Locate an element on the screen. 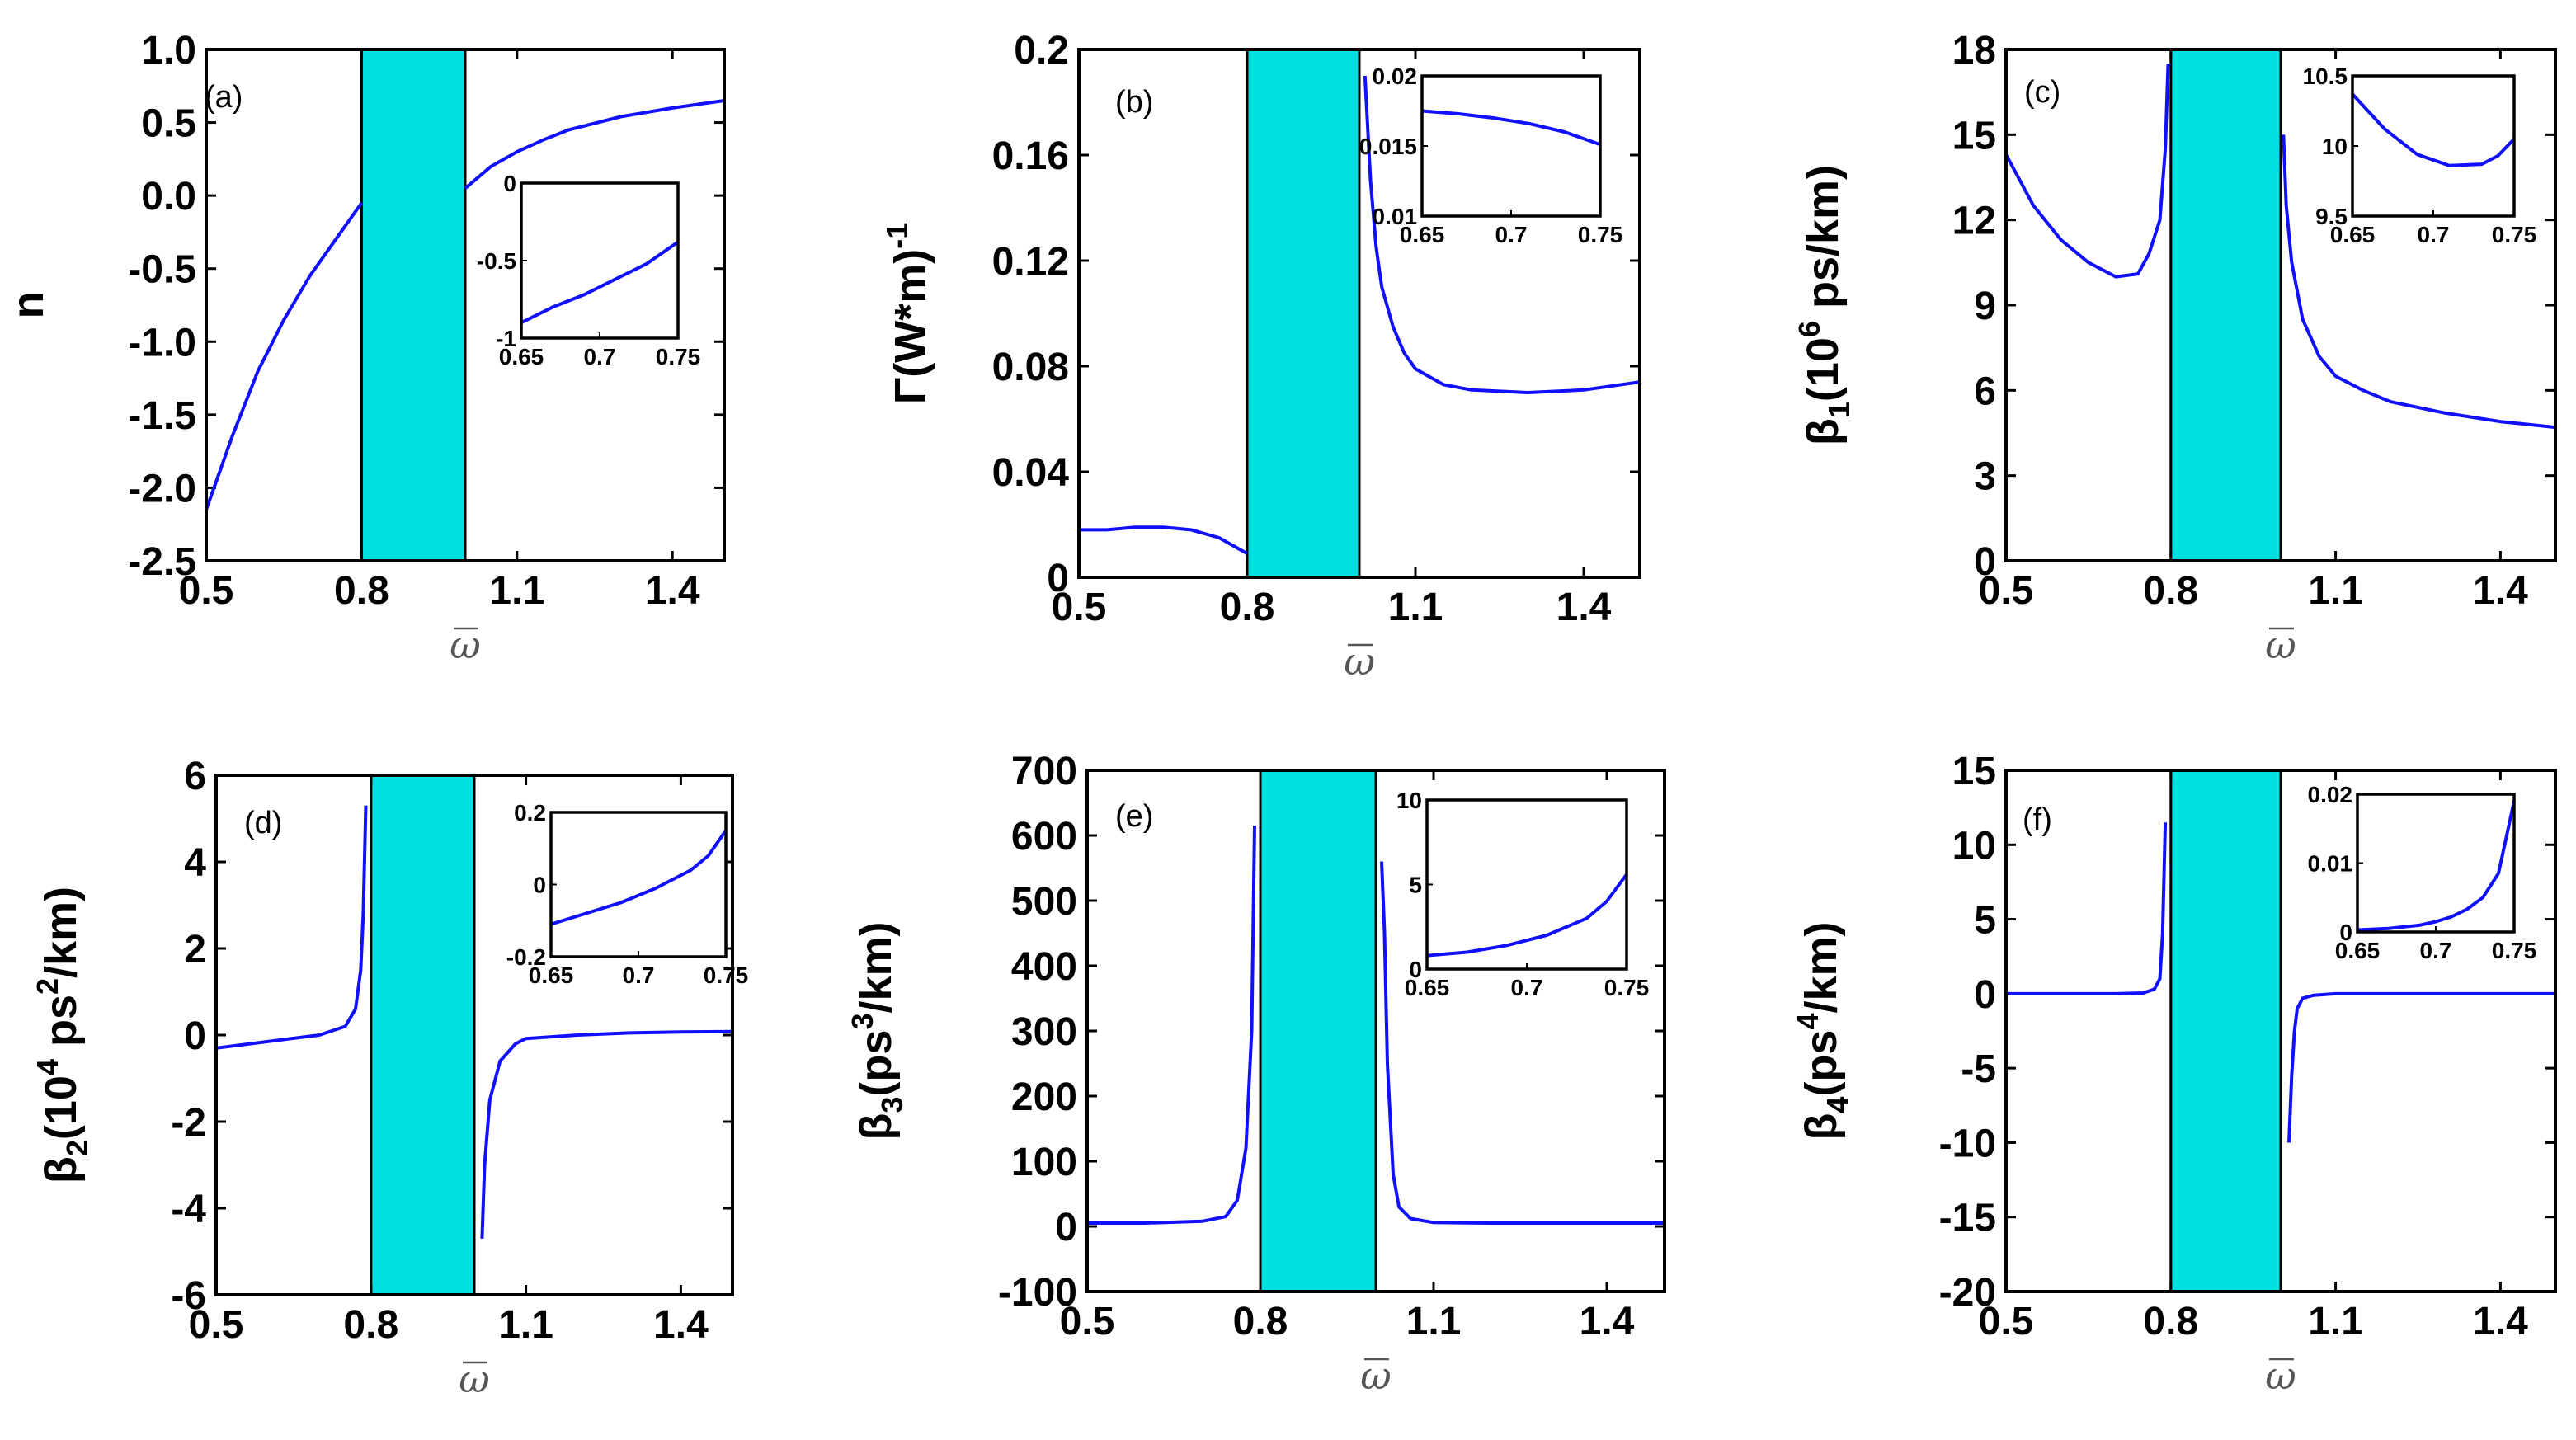 The width and height of the screenshot is (2576, 1440). y-tick-label: 0.04 is located at coordinates (1031, 473).